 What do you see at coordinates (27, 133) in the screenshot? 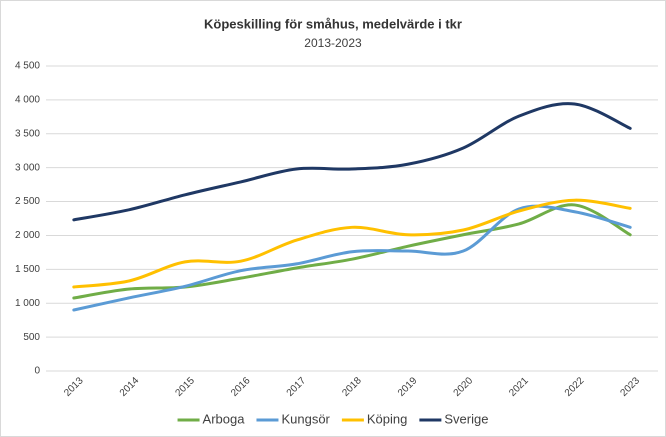
I see `y-tick-label: 3 500` at bounding box center [27, 133].